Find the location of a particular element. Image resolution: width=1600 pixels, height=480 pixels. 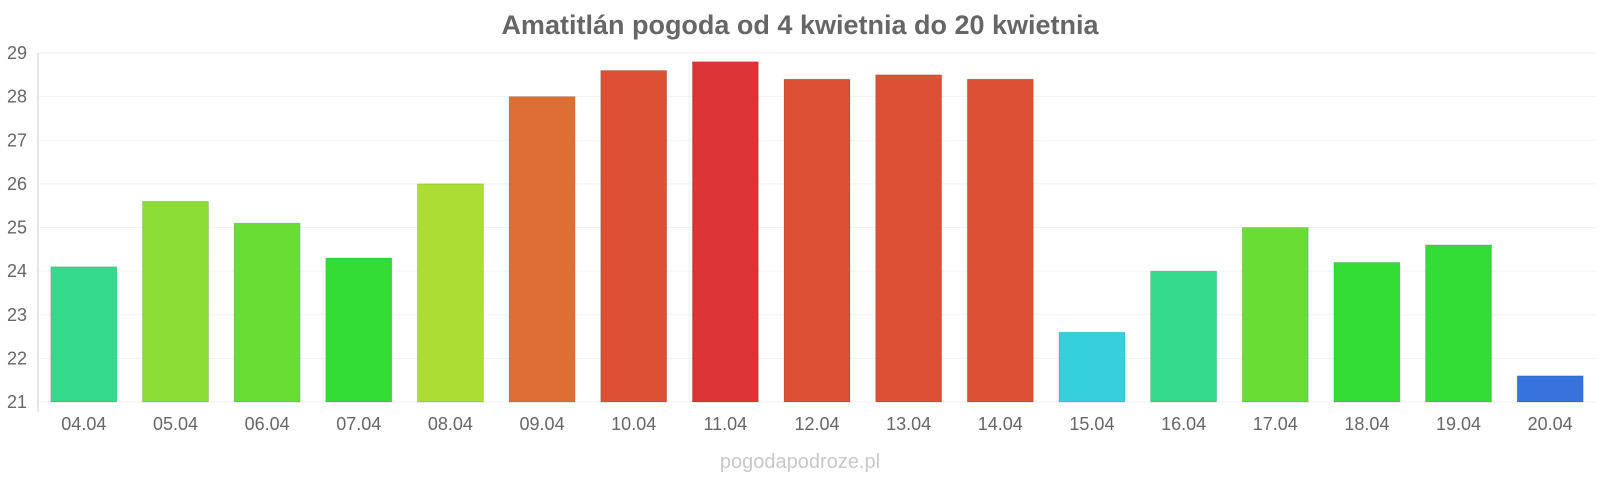

y-tick-label: 22 is located at coordinates (17, 358).